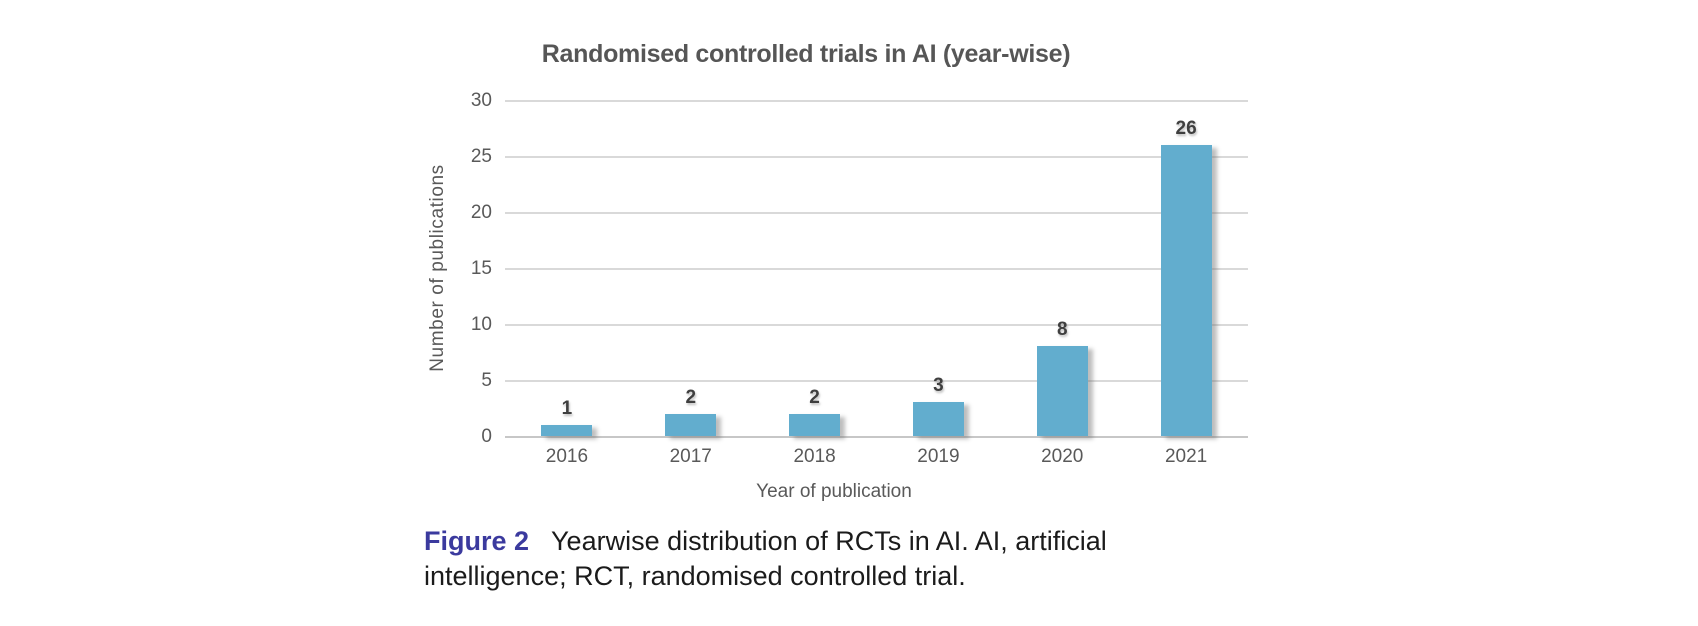 The image size is (1698, 626). I want to click on gridline-y25, so click(876, 157).